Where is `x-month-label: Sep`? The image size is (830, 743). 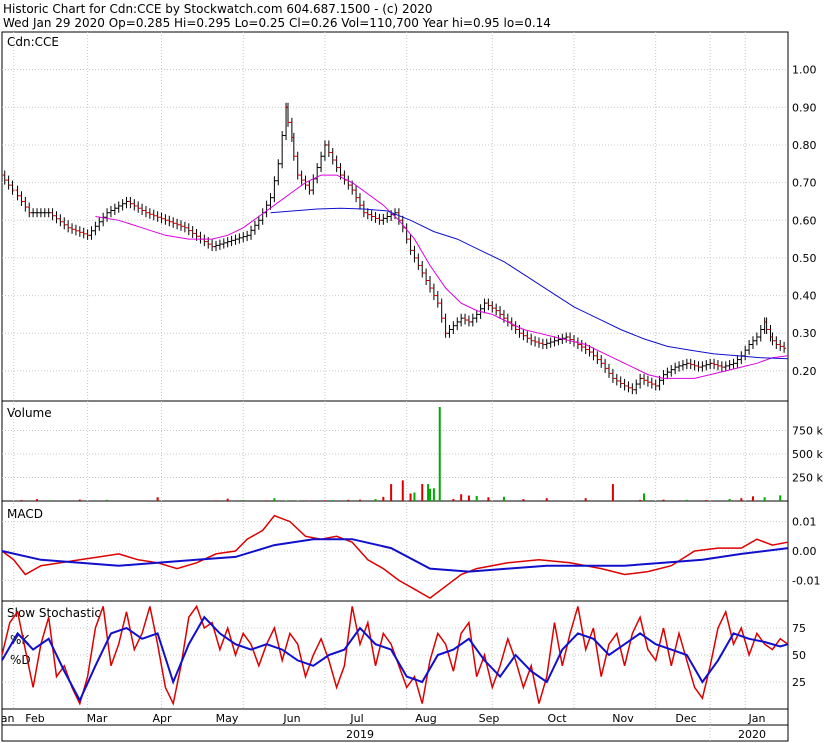
x-month-label: Sep is located at coordinates (489, 718).